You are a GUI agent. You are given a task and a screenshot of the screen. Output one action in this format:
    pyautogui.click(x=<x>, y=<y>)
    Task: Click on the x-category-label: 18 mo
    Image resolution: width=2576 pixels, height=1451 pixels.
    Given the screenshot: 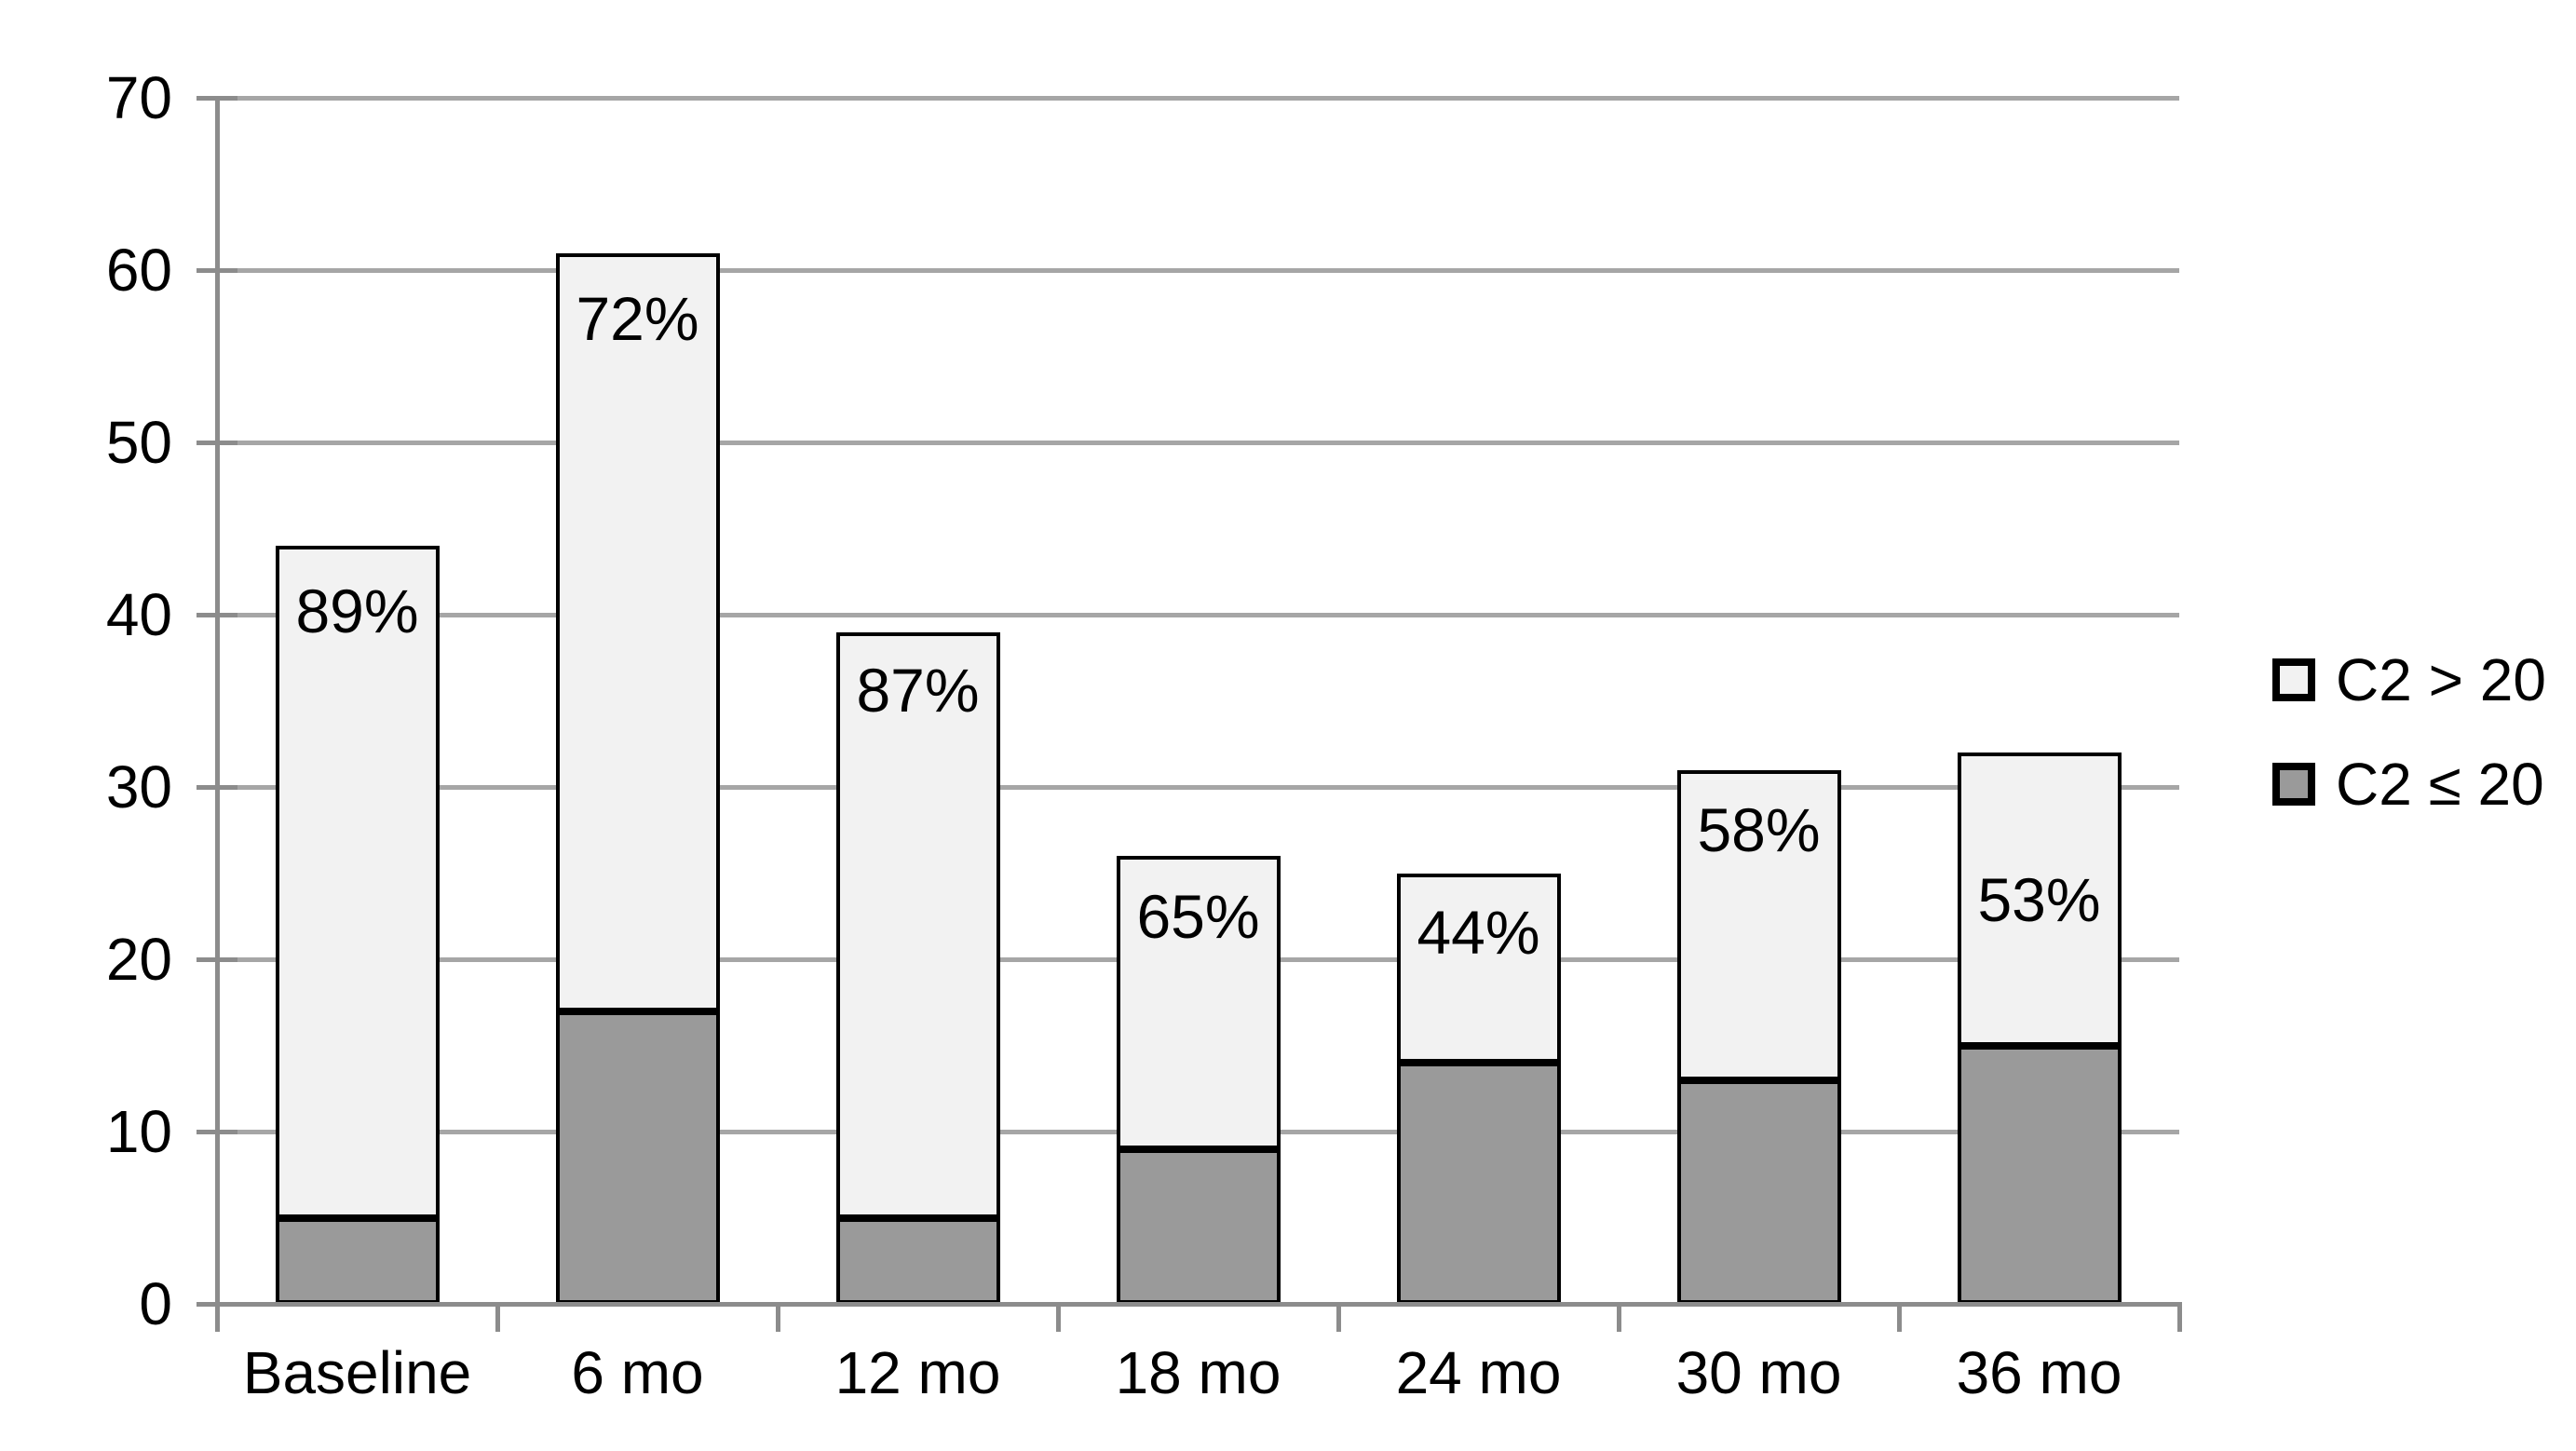 What is the action you would take?
    pyautogui.click(x=1198, y=1372)
    